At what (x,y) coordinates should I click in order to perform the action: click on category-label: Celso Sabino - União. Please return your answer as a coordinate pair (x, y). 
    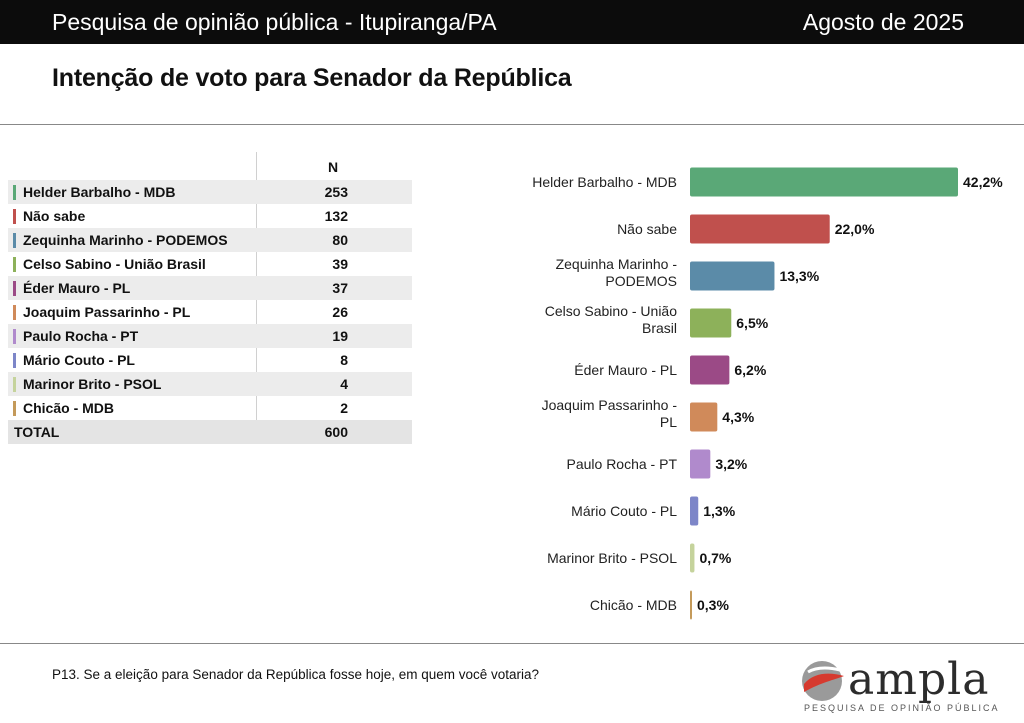
    Looking at the image, I should click on (611, 311).